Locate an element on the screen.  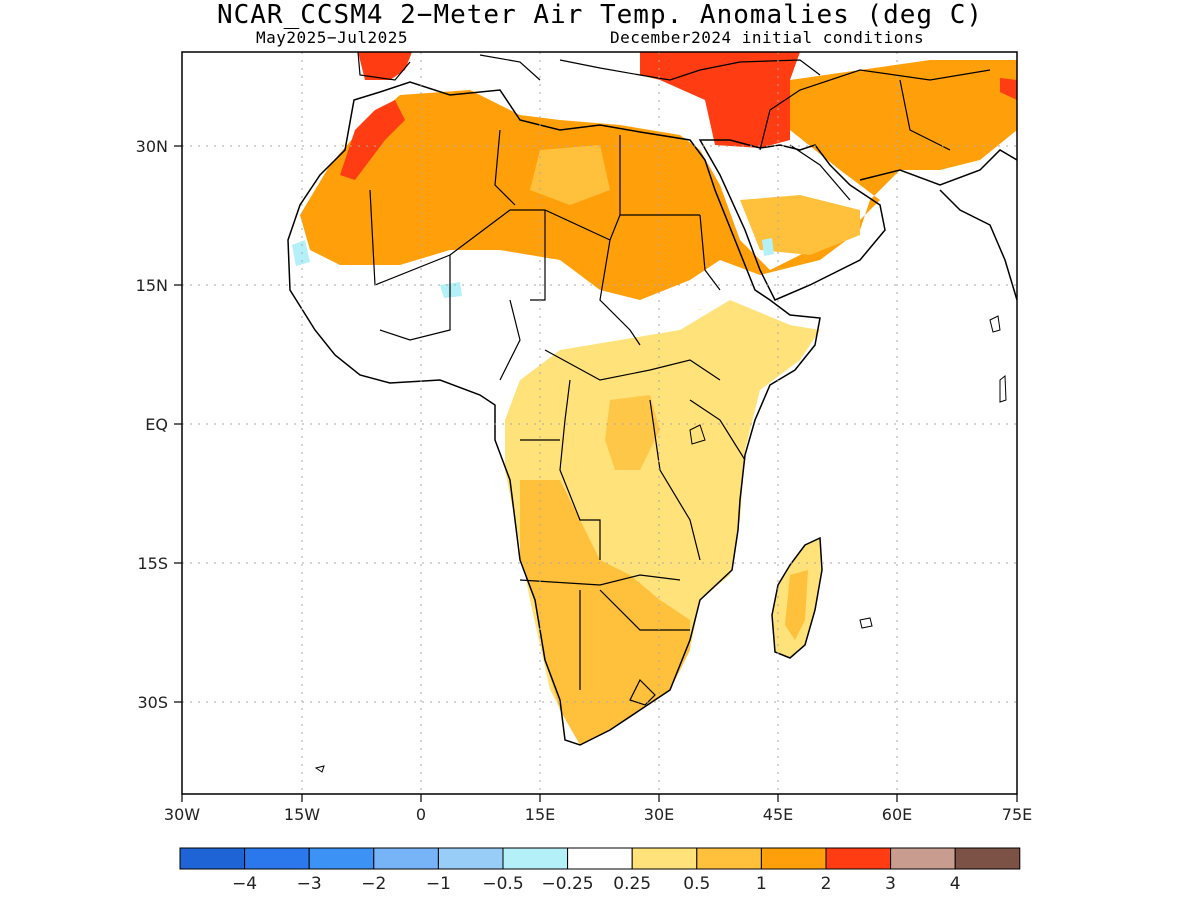
anomaly-2-3-iberia is located at coordinates (385, 66).